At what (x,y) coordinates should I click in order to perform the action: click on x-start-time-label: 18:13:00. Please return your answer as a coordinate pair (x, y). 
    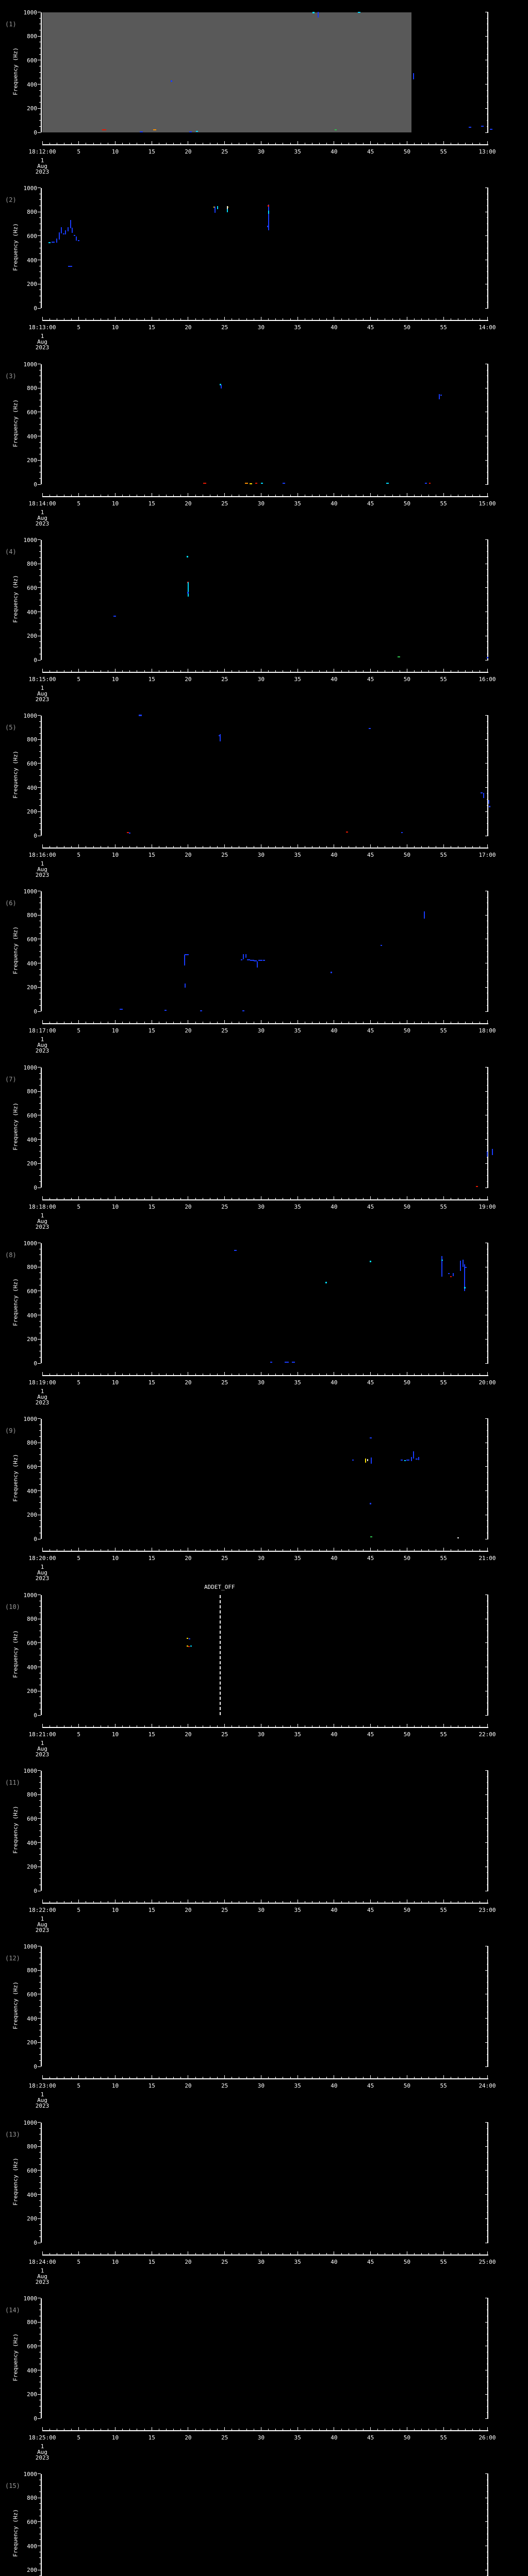
    Looking at the image, I should click on (42, 327).